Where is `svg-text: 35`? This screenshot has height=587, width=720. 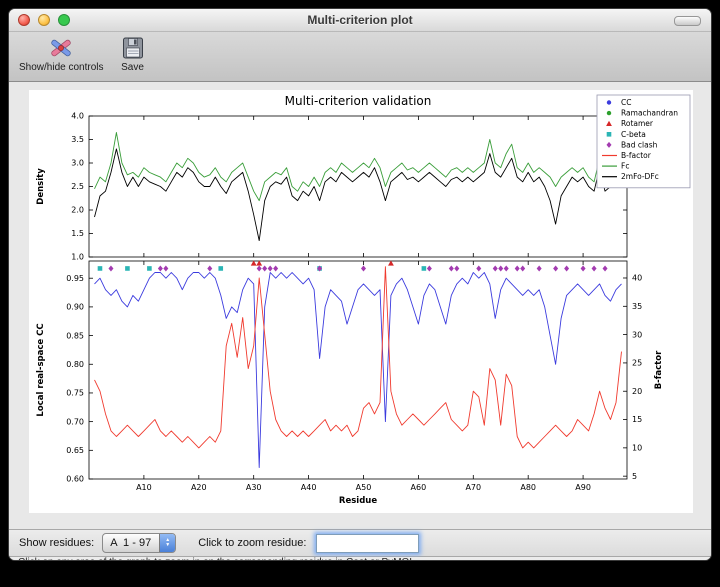 svg-text: 35 is located at coordinates (637, 306).